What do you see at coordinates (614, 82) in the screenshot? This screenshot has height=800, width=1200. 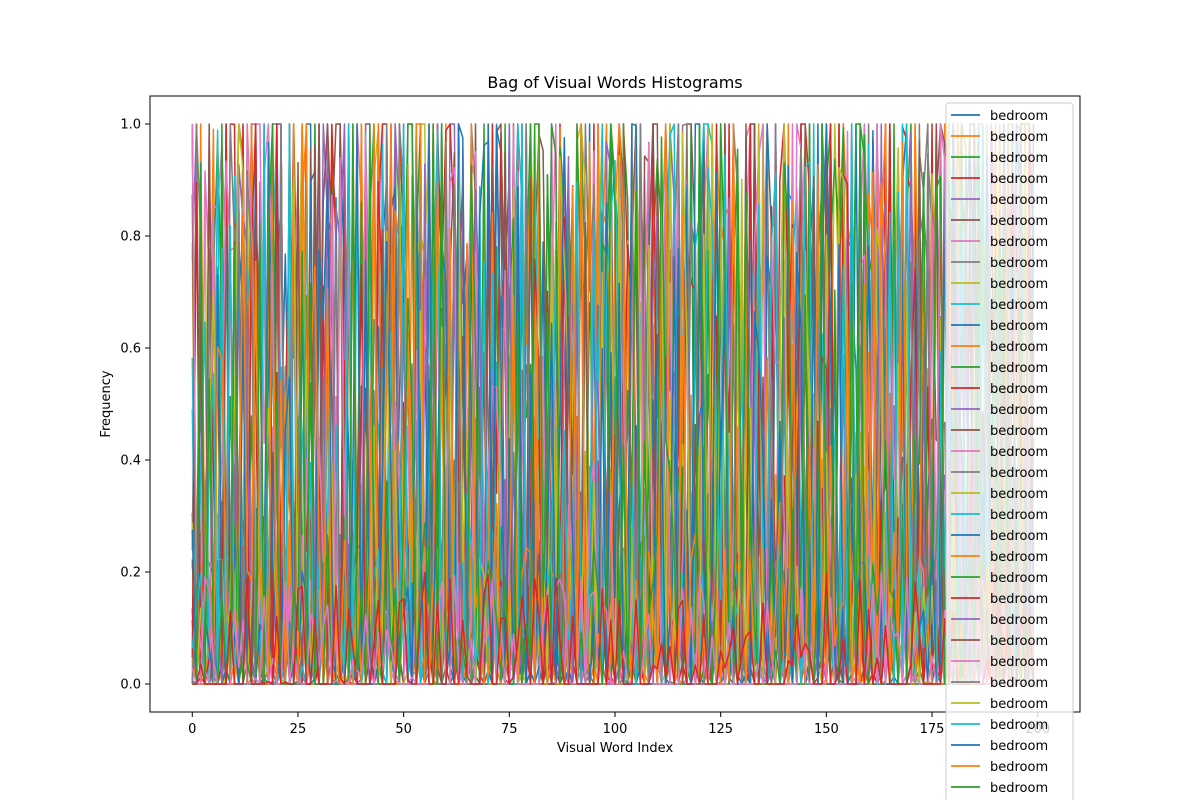 I see `chart-title: Bag of Visual Words Histograms` at bounding box center [614, 82].